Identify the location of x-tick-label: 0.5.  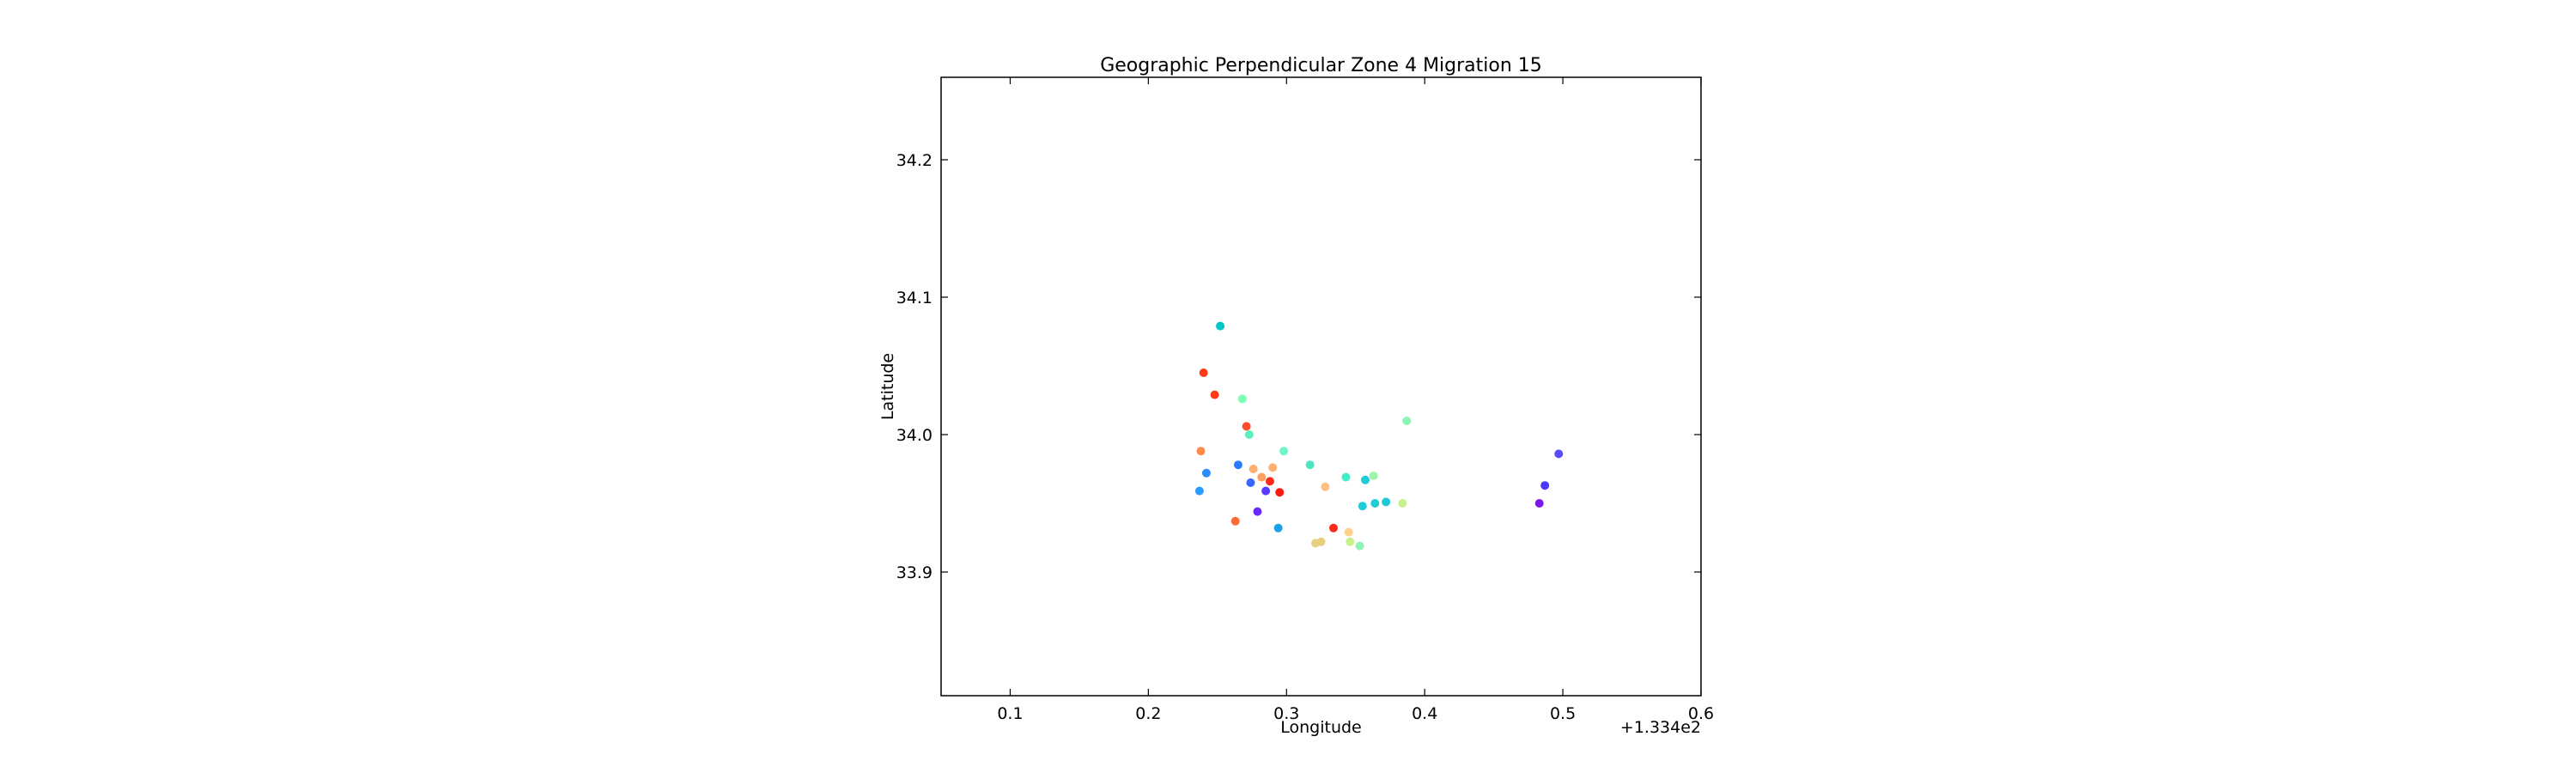
(1563, 713).